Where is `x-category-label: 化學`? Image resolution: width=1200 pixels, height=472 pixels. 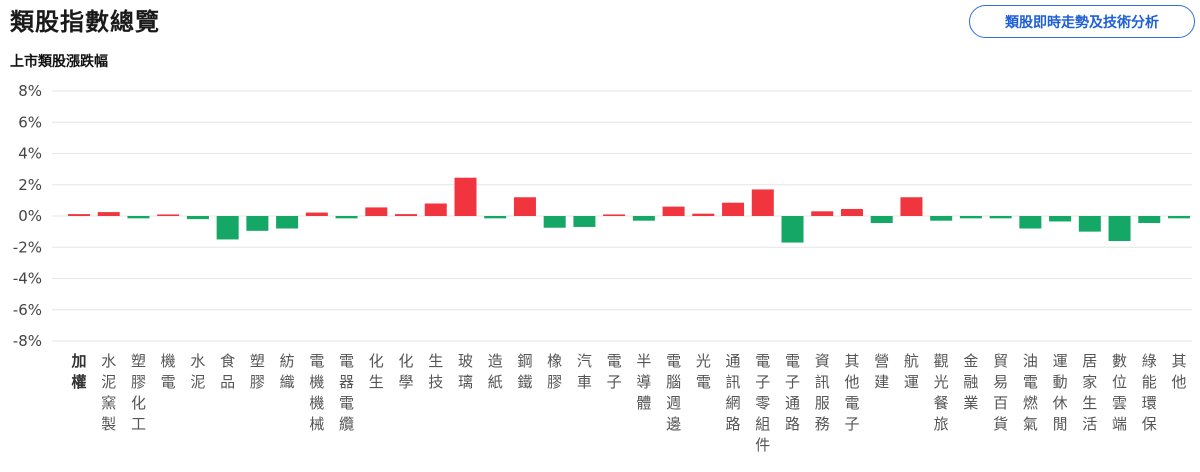 x-category-label: 化學 is located at coordinates (406, 371).